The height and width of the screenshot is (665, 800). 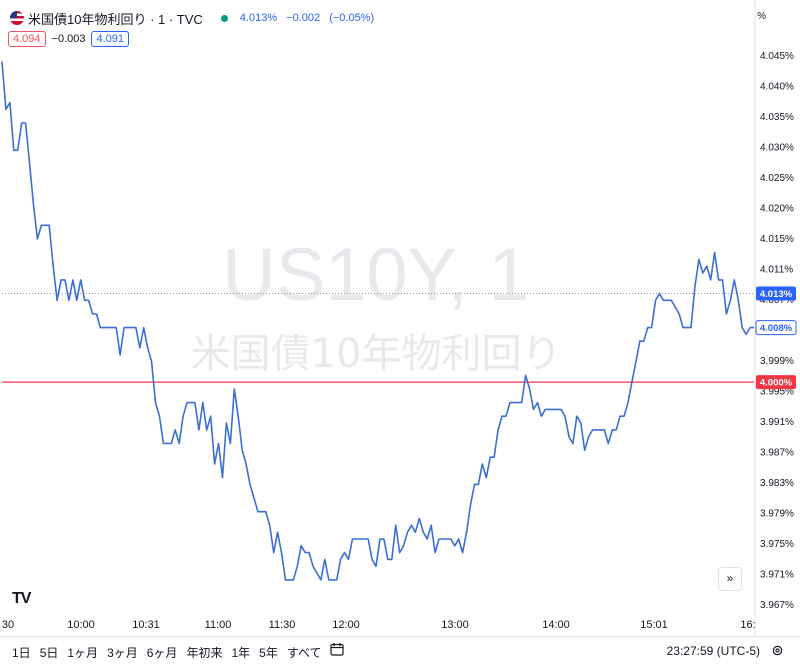 I want to click on range-button: 5日, so click(x=49, y=653).